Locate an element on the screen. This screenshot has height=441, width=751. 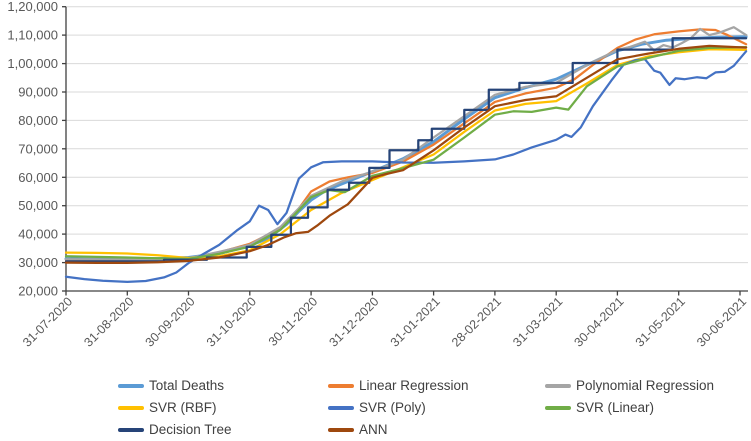
legend-label: Total Deaths is located at coordinates (187, 385).